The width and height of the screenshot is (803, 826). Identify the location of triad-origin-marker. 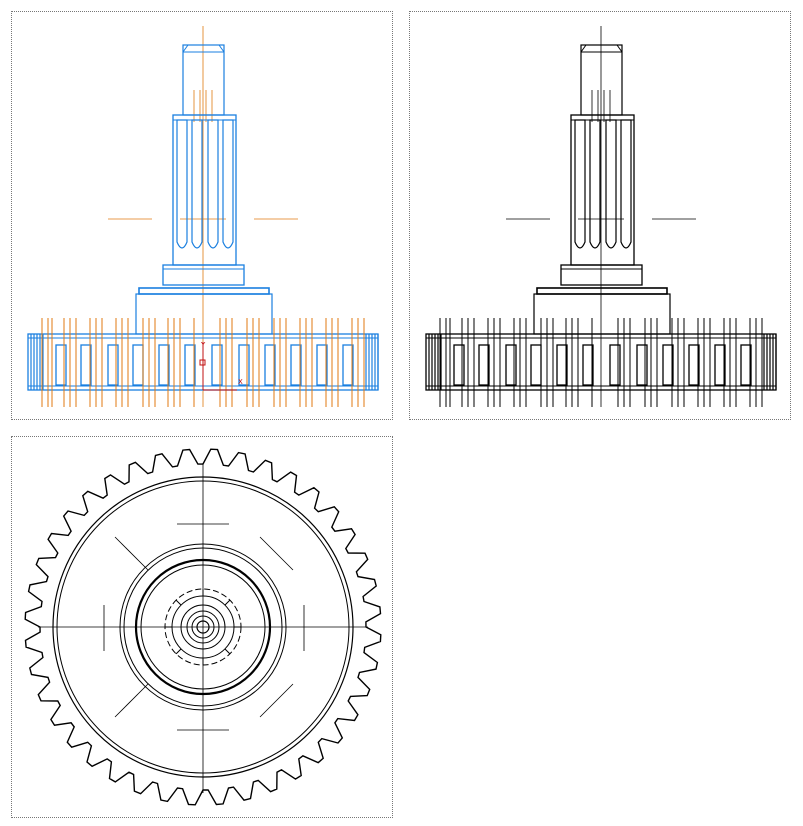
(202, 362).